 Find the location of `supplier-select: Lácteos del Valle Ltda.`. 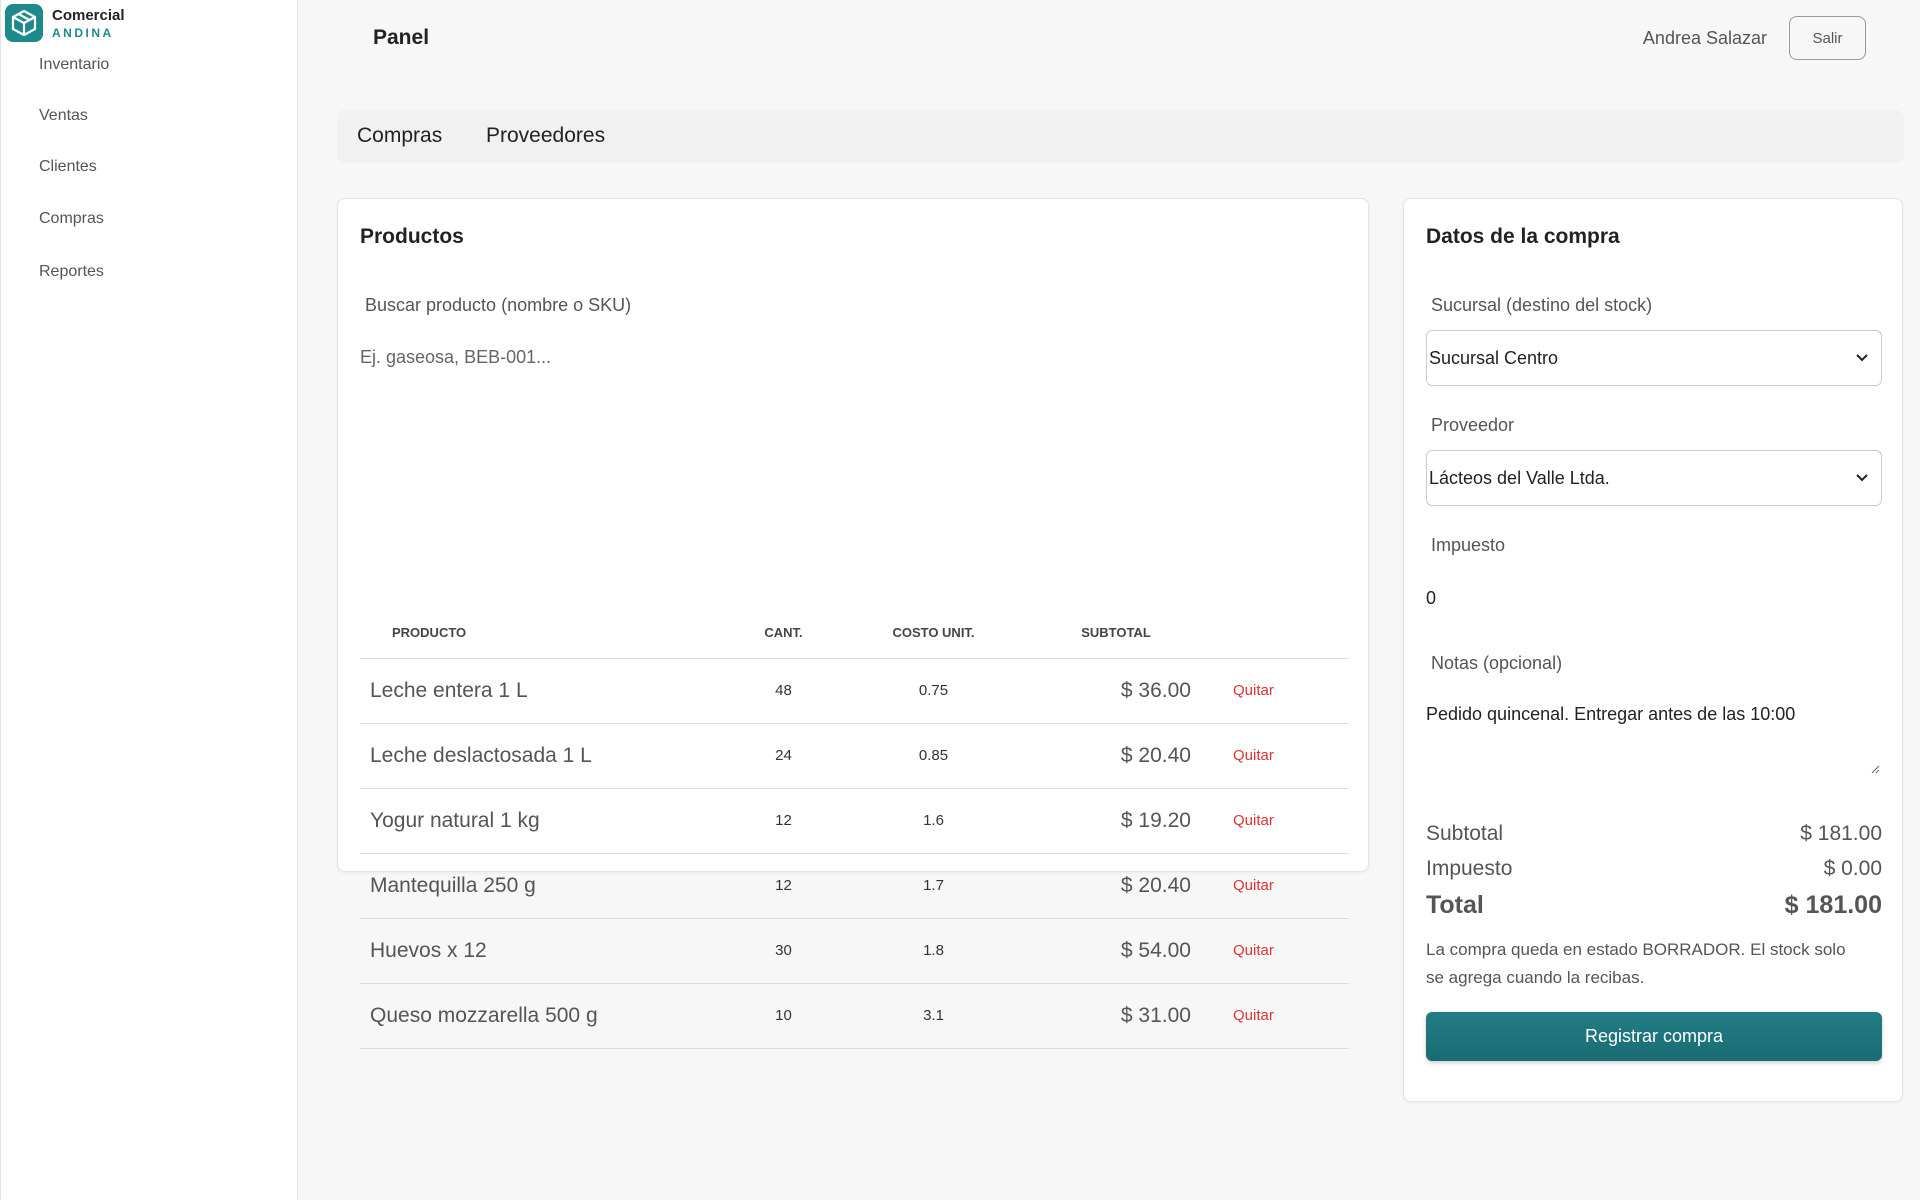

supplier-select: Lácteos del Valle Ltda. is located at coordinates (1654, 478).